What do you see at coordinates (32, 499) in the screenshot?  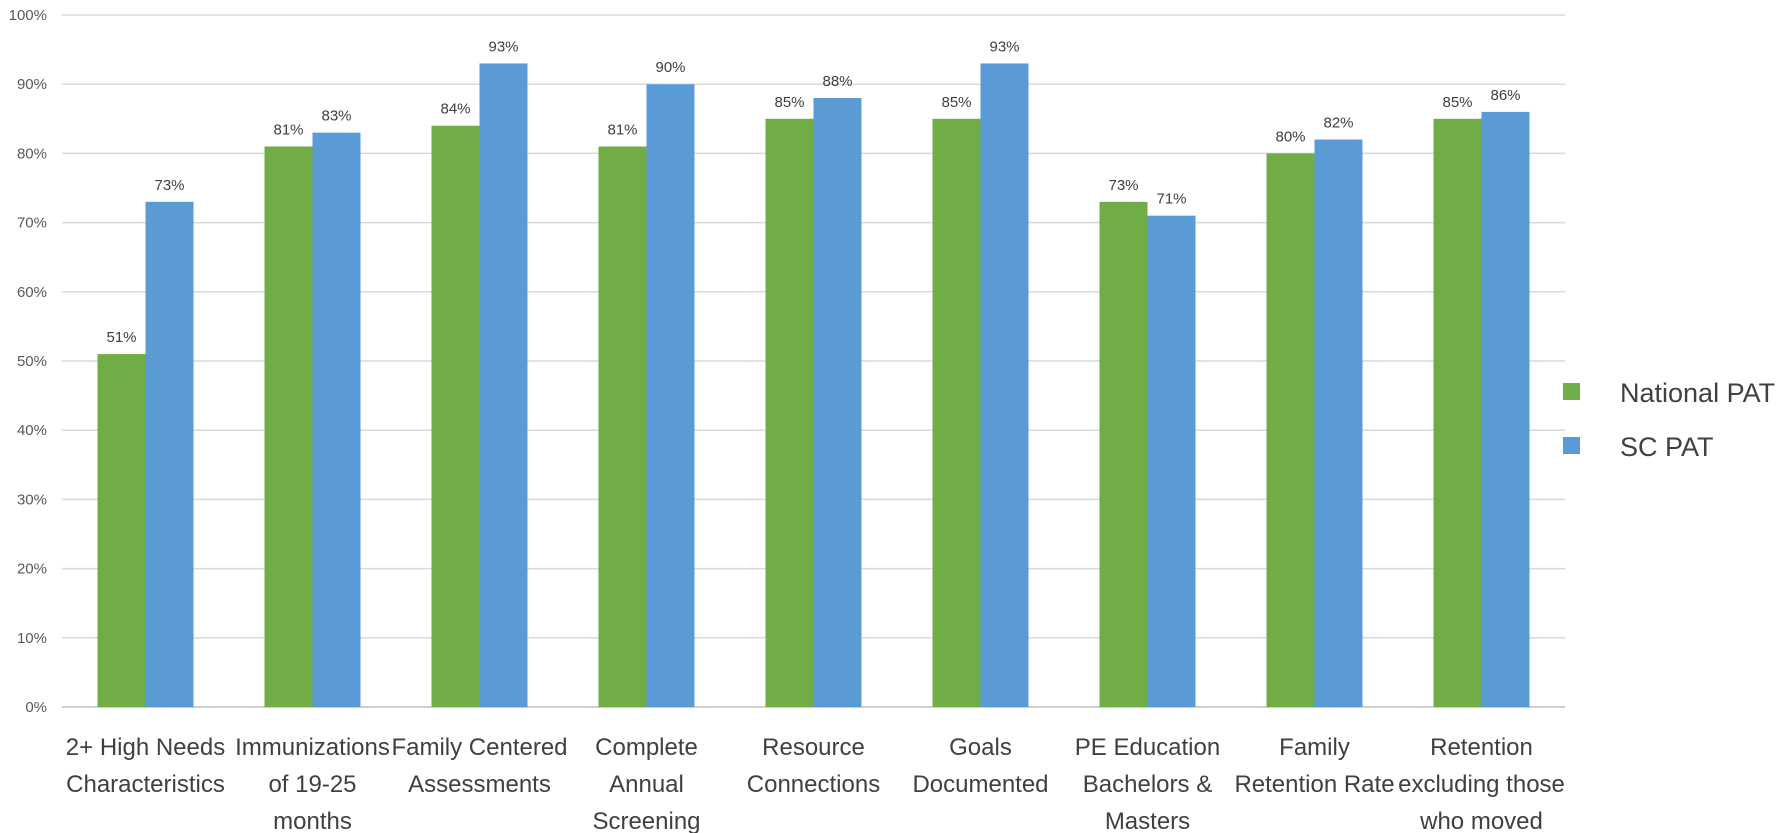 I see `y-tick-label: 30%` at bounding box center [32, 499].